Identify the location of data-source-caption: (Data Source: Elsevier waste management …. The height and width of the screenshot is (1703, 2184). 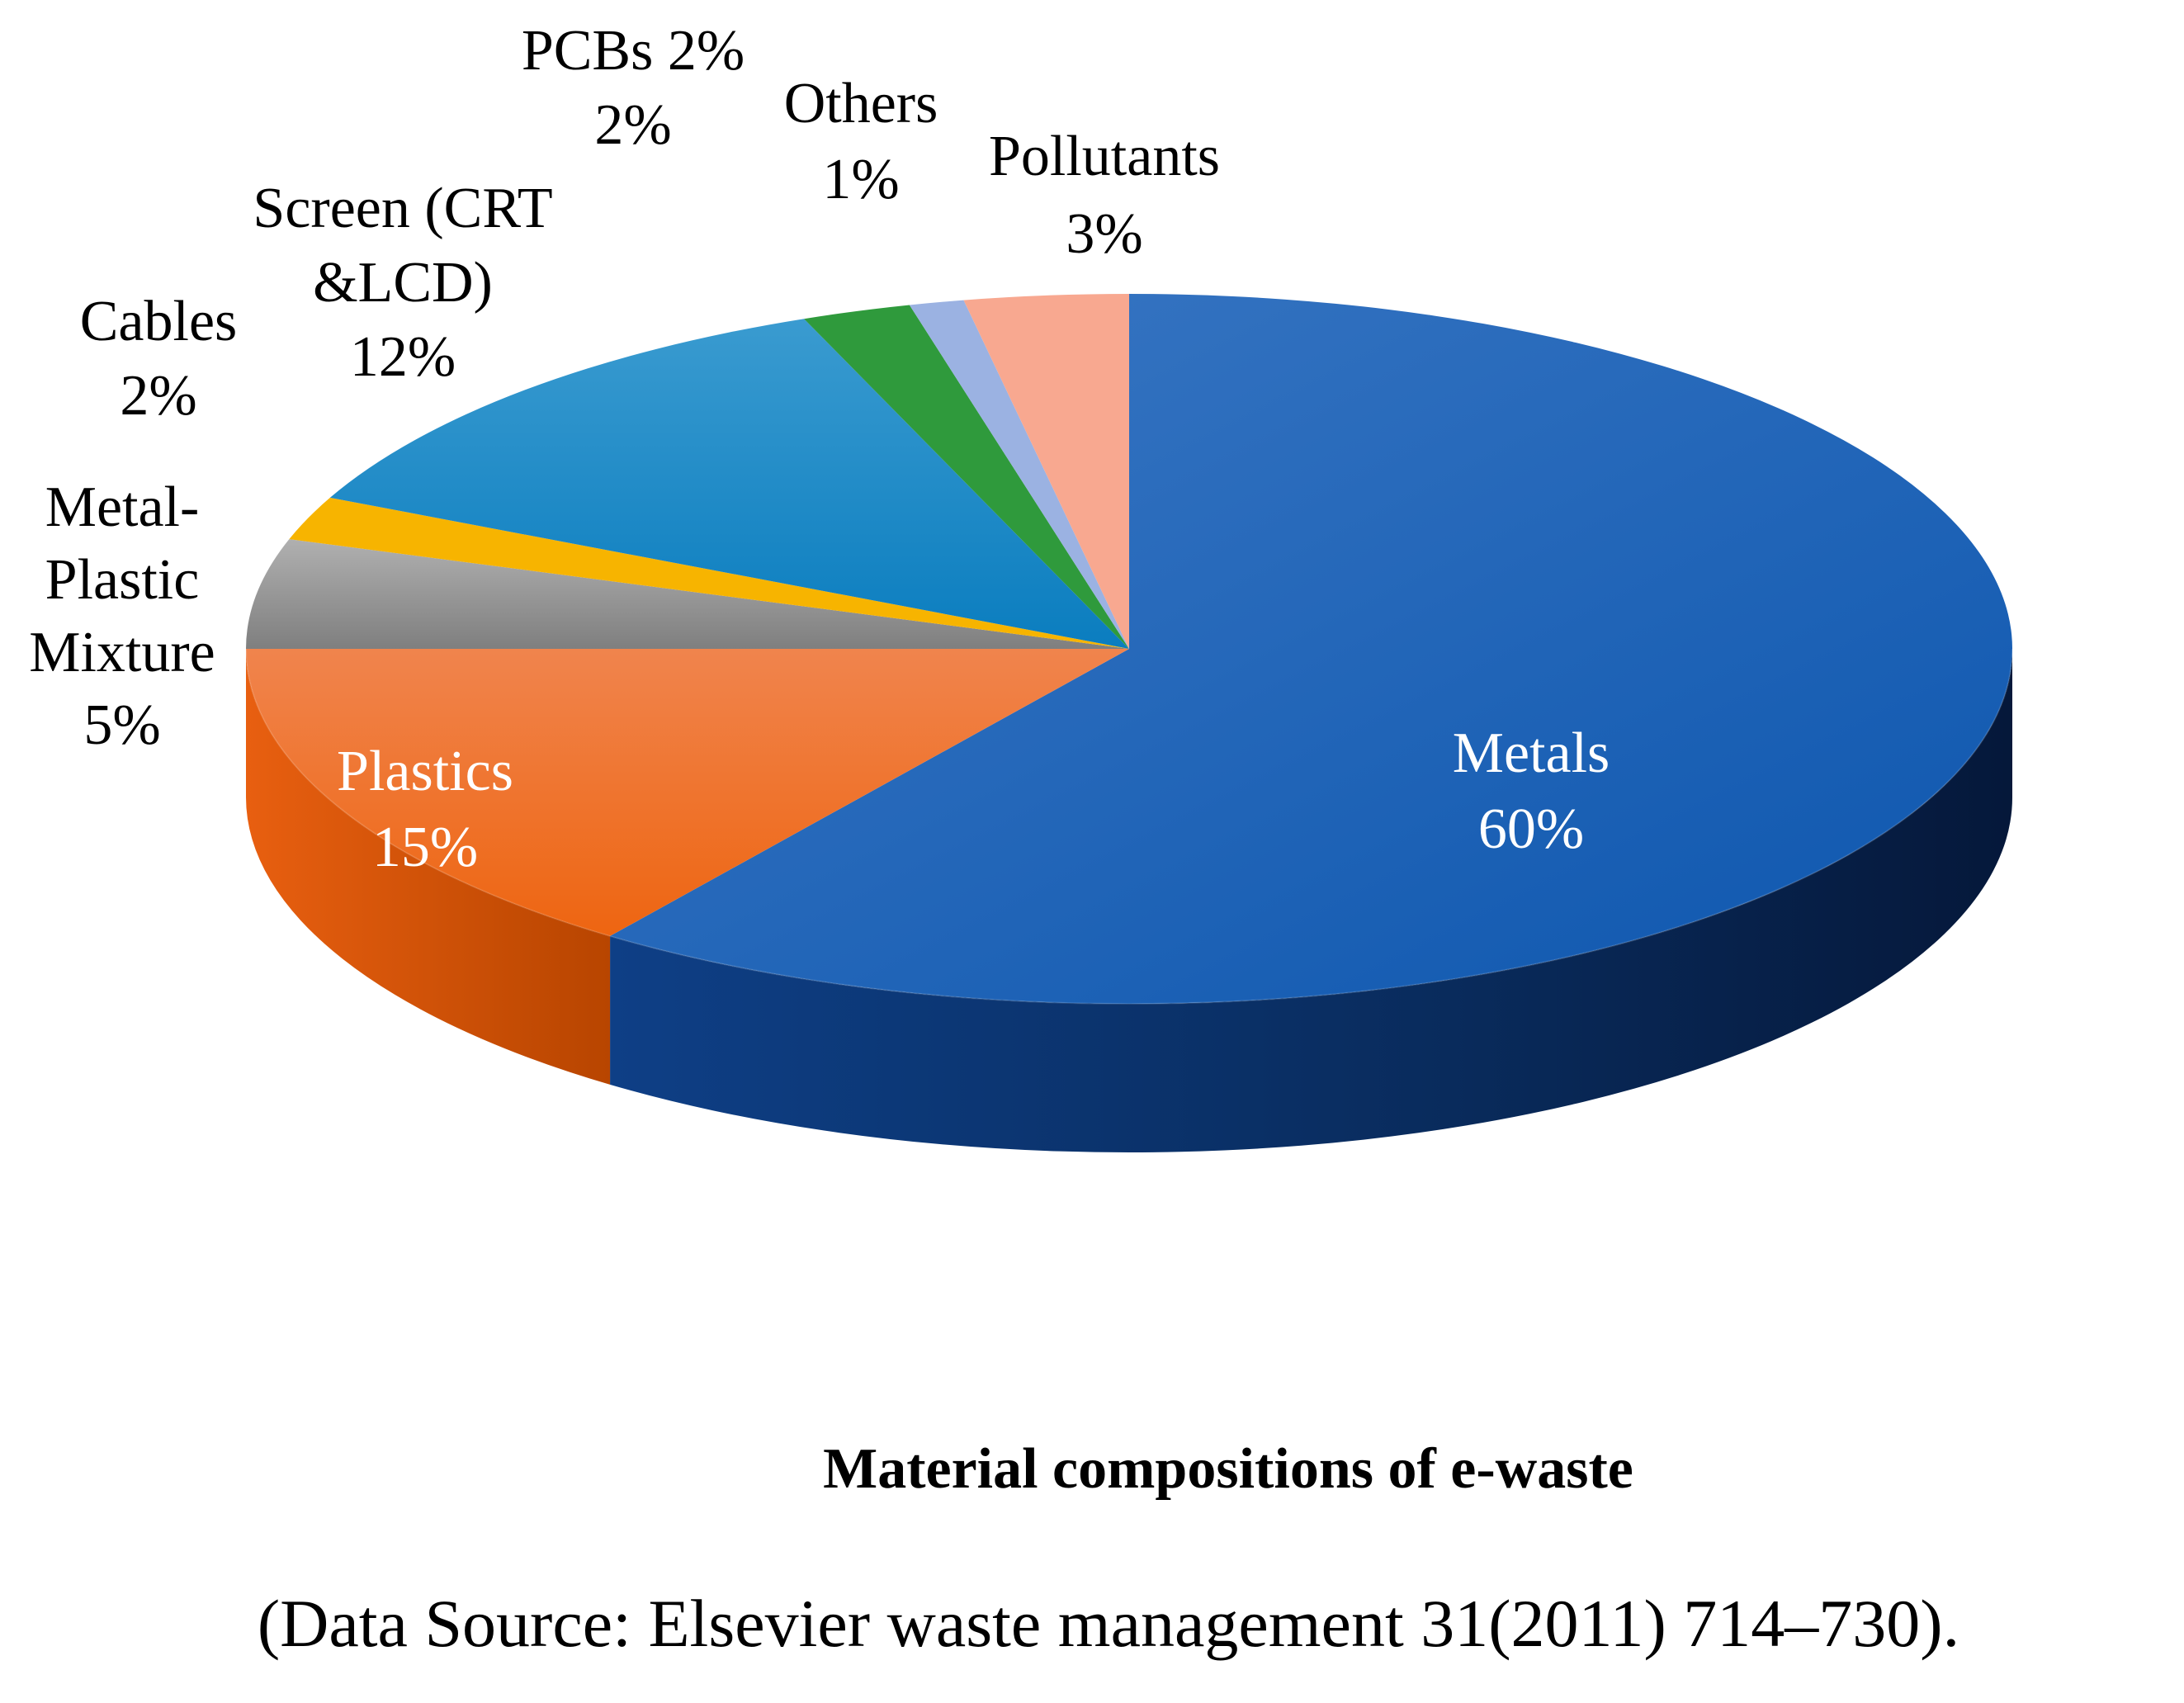
(1108, 1623).